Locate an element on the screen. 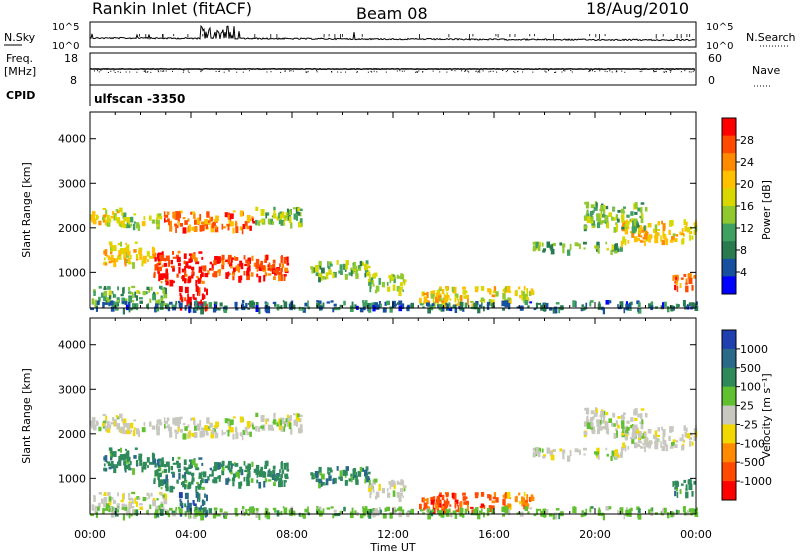  colorbar-swatch is located at coordinates (729, 491).